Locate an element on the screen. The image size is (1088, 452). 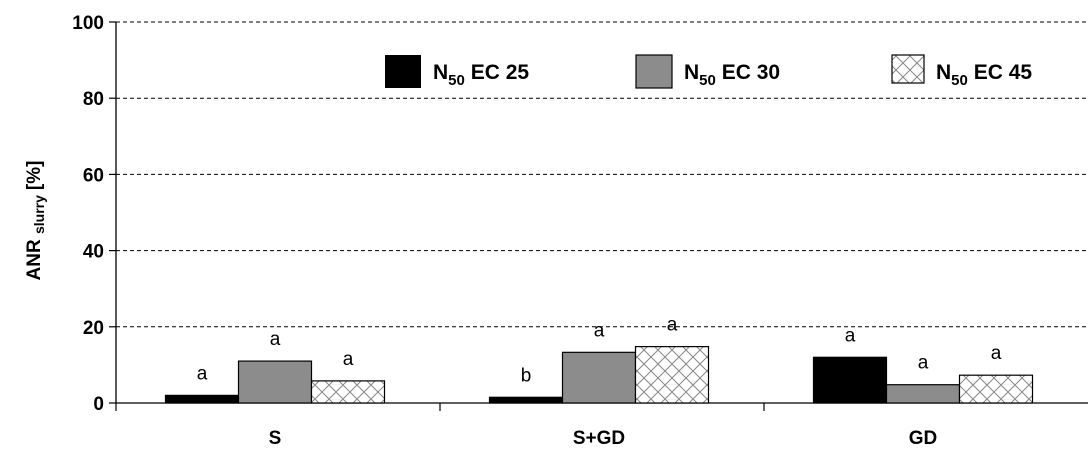
y-tick-label: 100 is located at coordinates (88, 23).